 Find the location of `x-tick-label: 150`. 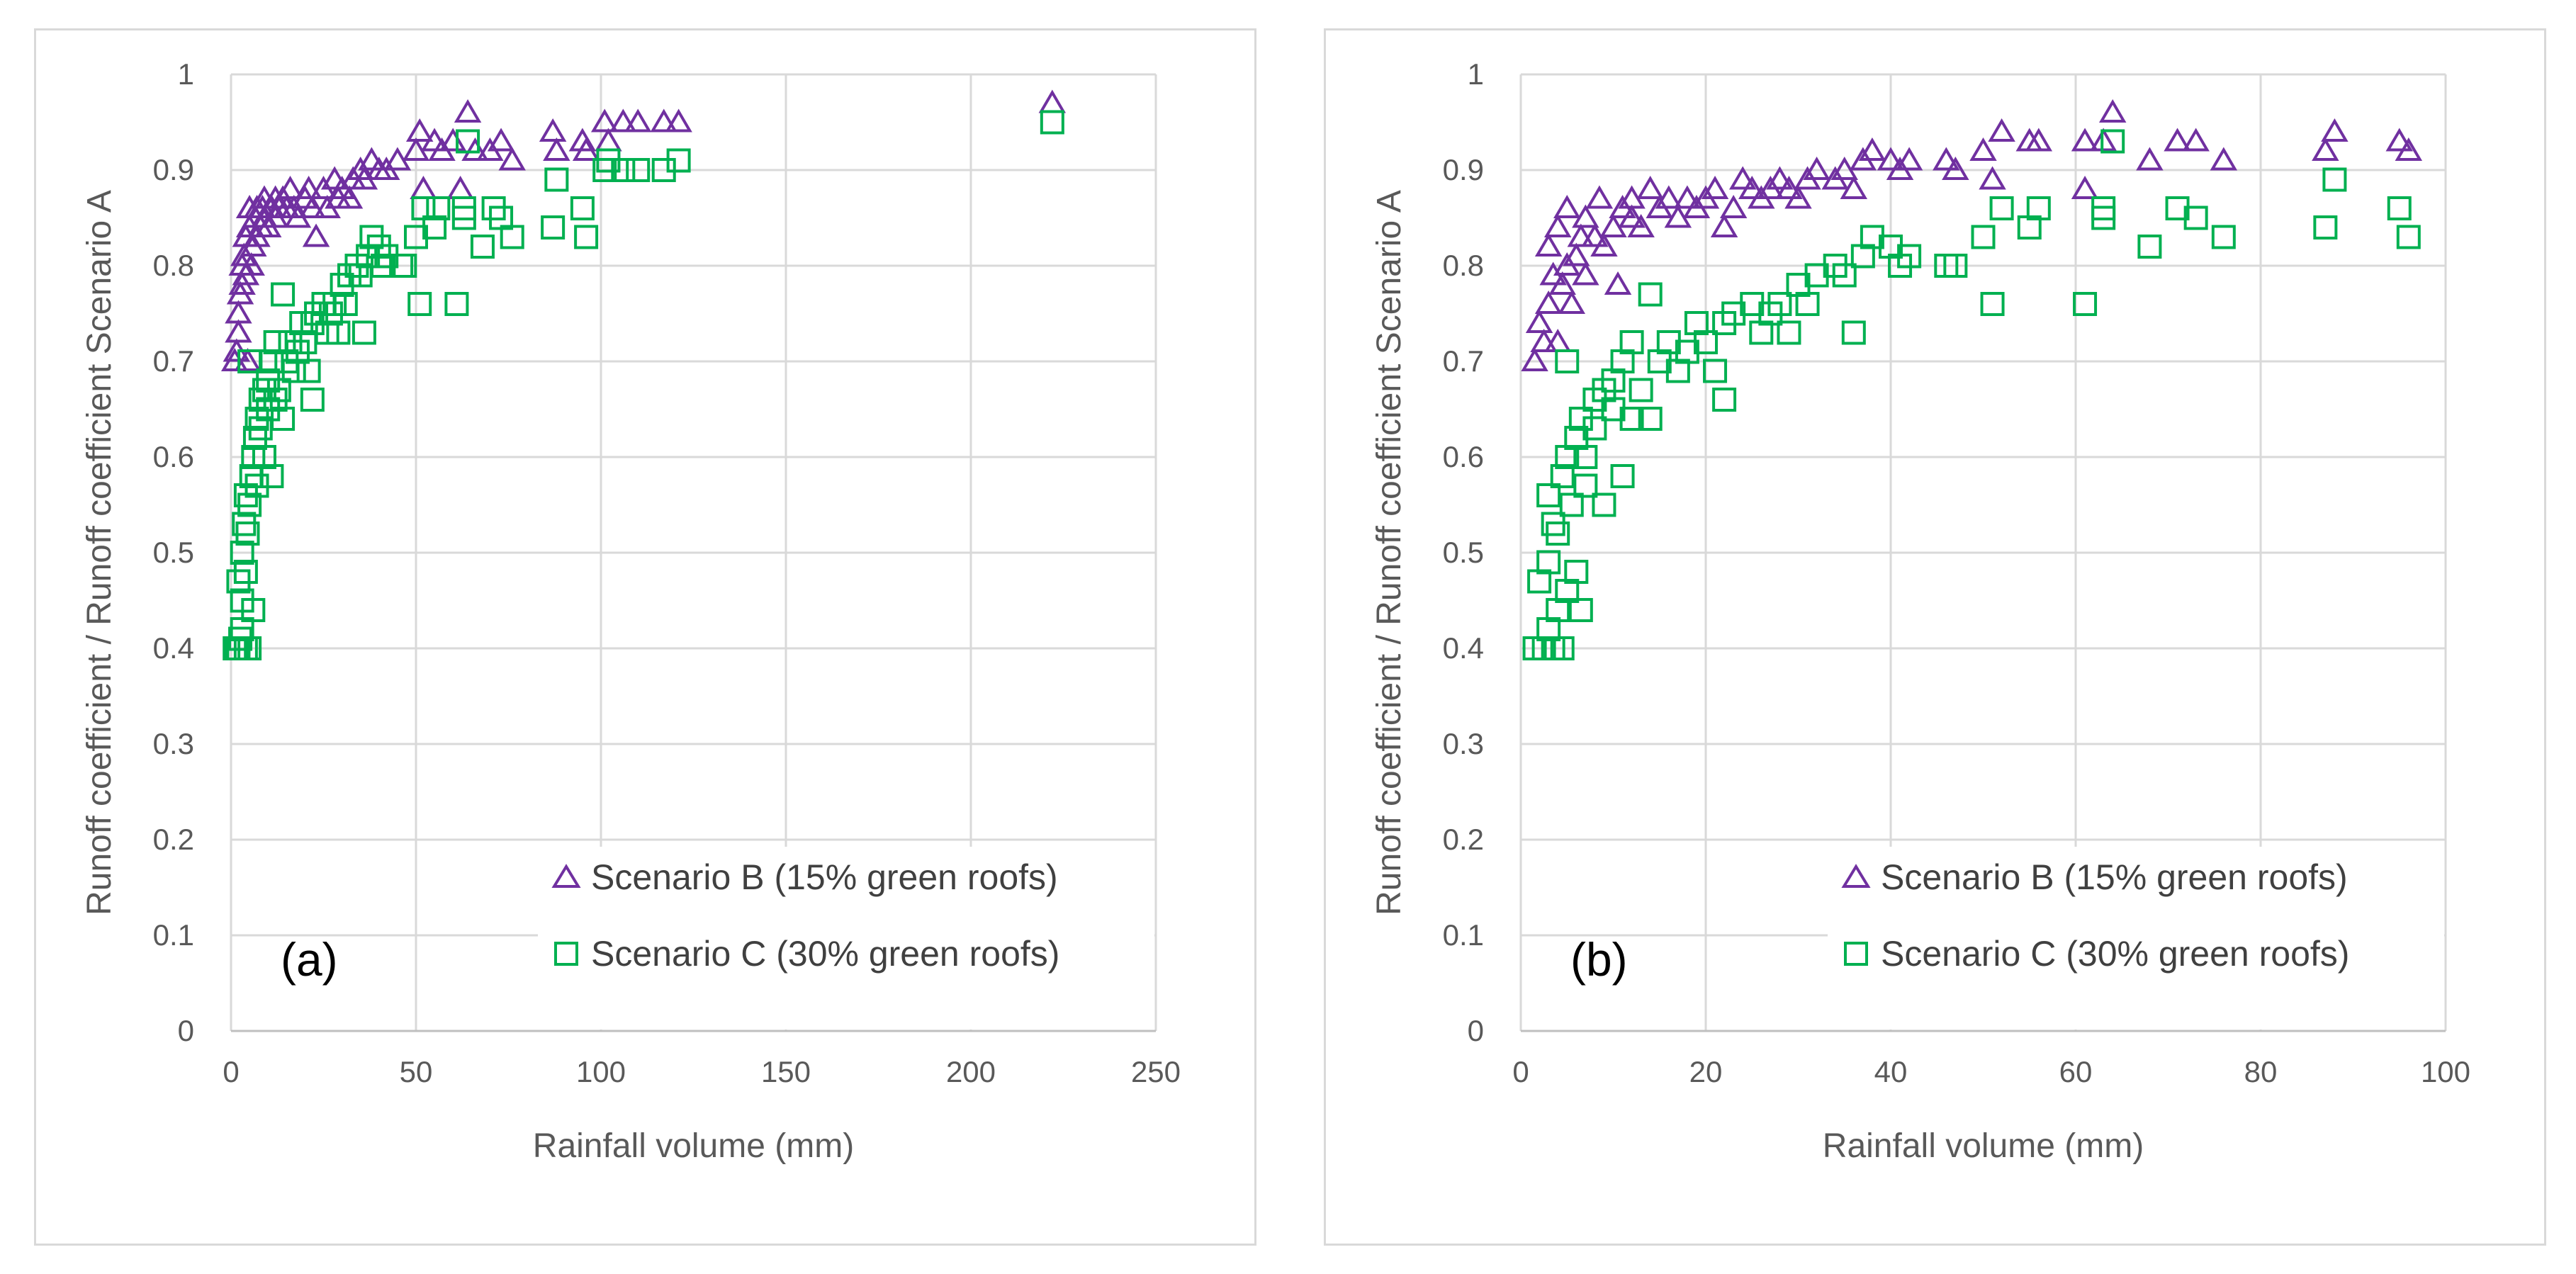

x-tick-label: 150 is located at coordinates (786, 1071).